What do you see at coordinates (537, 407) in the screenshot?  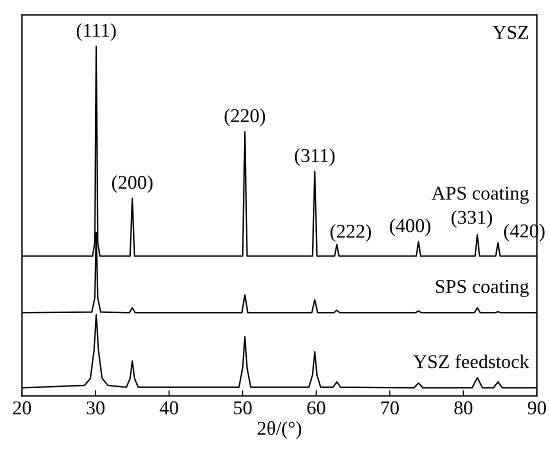 I see `x-tick-label: 90` at bounding box center [537, 407].